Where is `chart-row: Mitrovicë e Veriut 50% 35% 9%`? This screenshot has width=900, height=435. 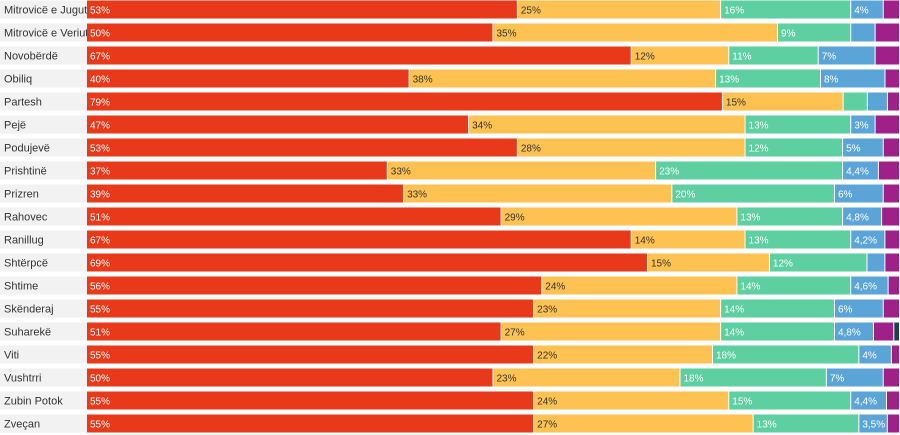 chart-row: Mitrovicë e Veriut 50% 35% 9% is located at coordinates (449, 32).